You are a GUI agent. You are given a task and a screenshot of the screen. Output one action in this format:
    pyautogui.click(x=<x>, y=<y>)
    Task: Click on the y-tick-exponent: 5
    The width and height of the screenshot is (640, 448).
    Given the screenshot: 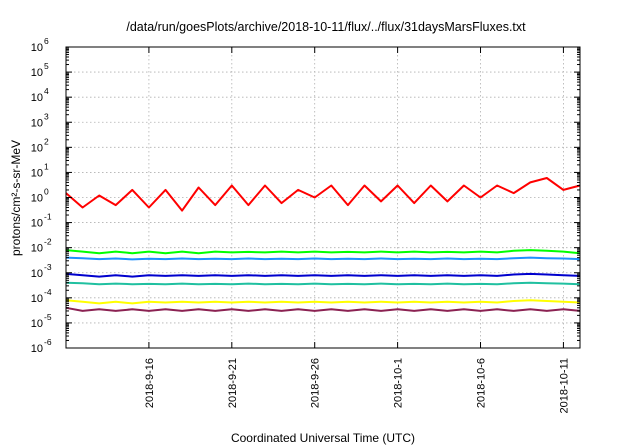 What is the action you would take?
    pyautogui.click(x=46, y=66)
    